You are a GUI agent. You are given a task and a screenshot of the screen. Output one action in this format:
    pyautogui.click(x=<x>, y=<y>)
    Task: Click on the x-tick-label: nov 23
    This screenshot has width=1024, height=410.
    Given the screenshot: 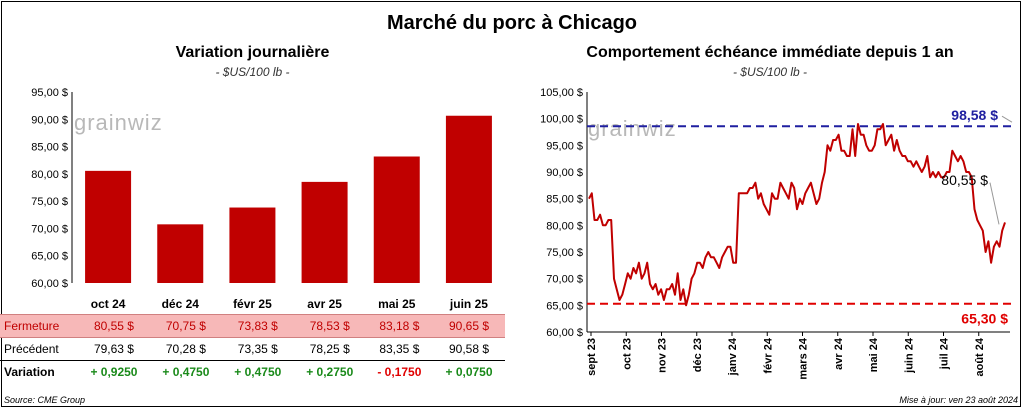 What is the action you would take?
    pyautogui.click(x=663, y=355)
    